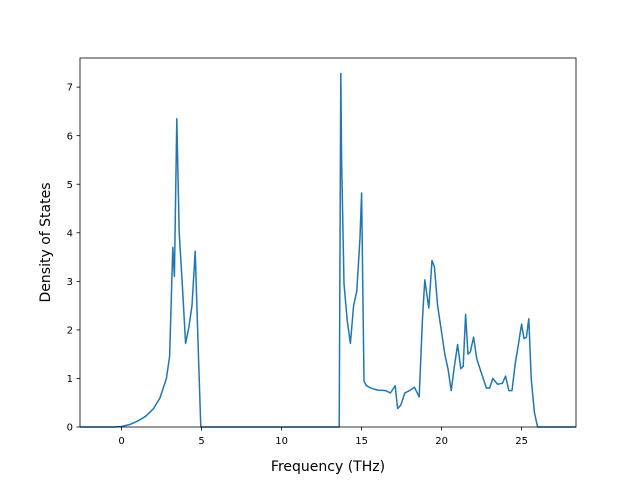  Describe the element at coordinates (73, 258) in the screenshot. I see `y-axis-ticks: 0 1 2 3 4 5 6 7` at that location.